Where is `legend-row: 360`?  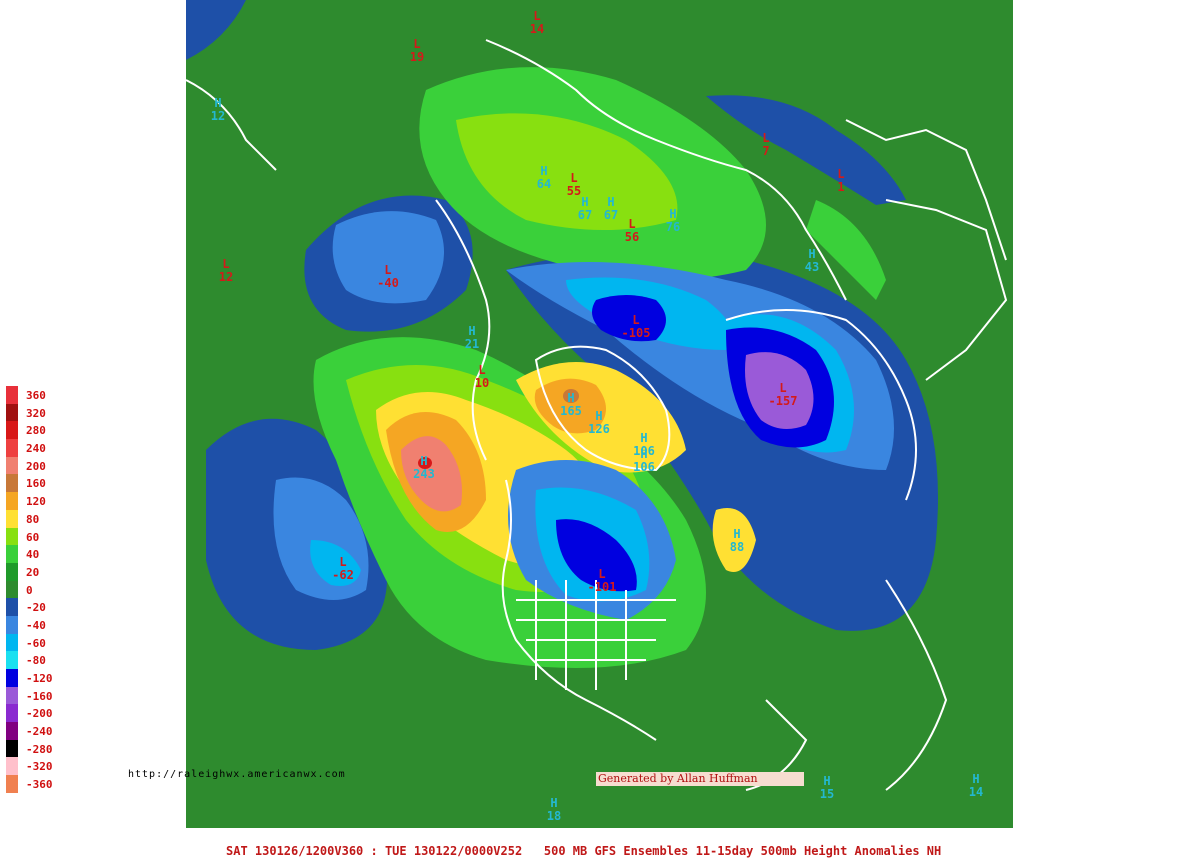
legend-row: 360 is located at coordinates (33, 395).